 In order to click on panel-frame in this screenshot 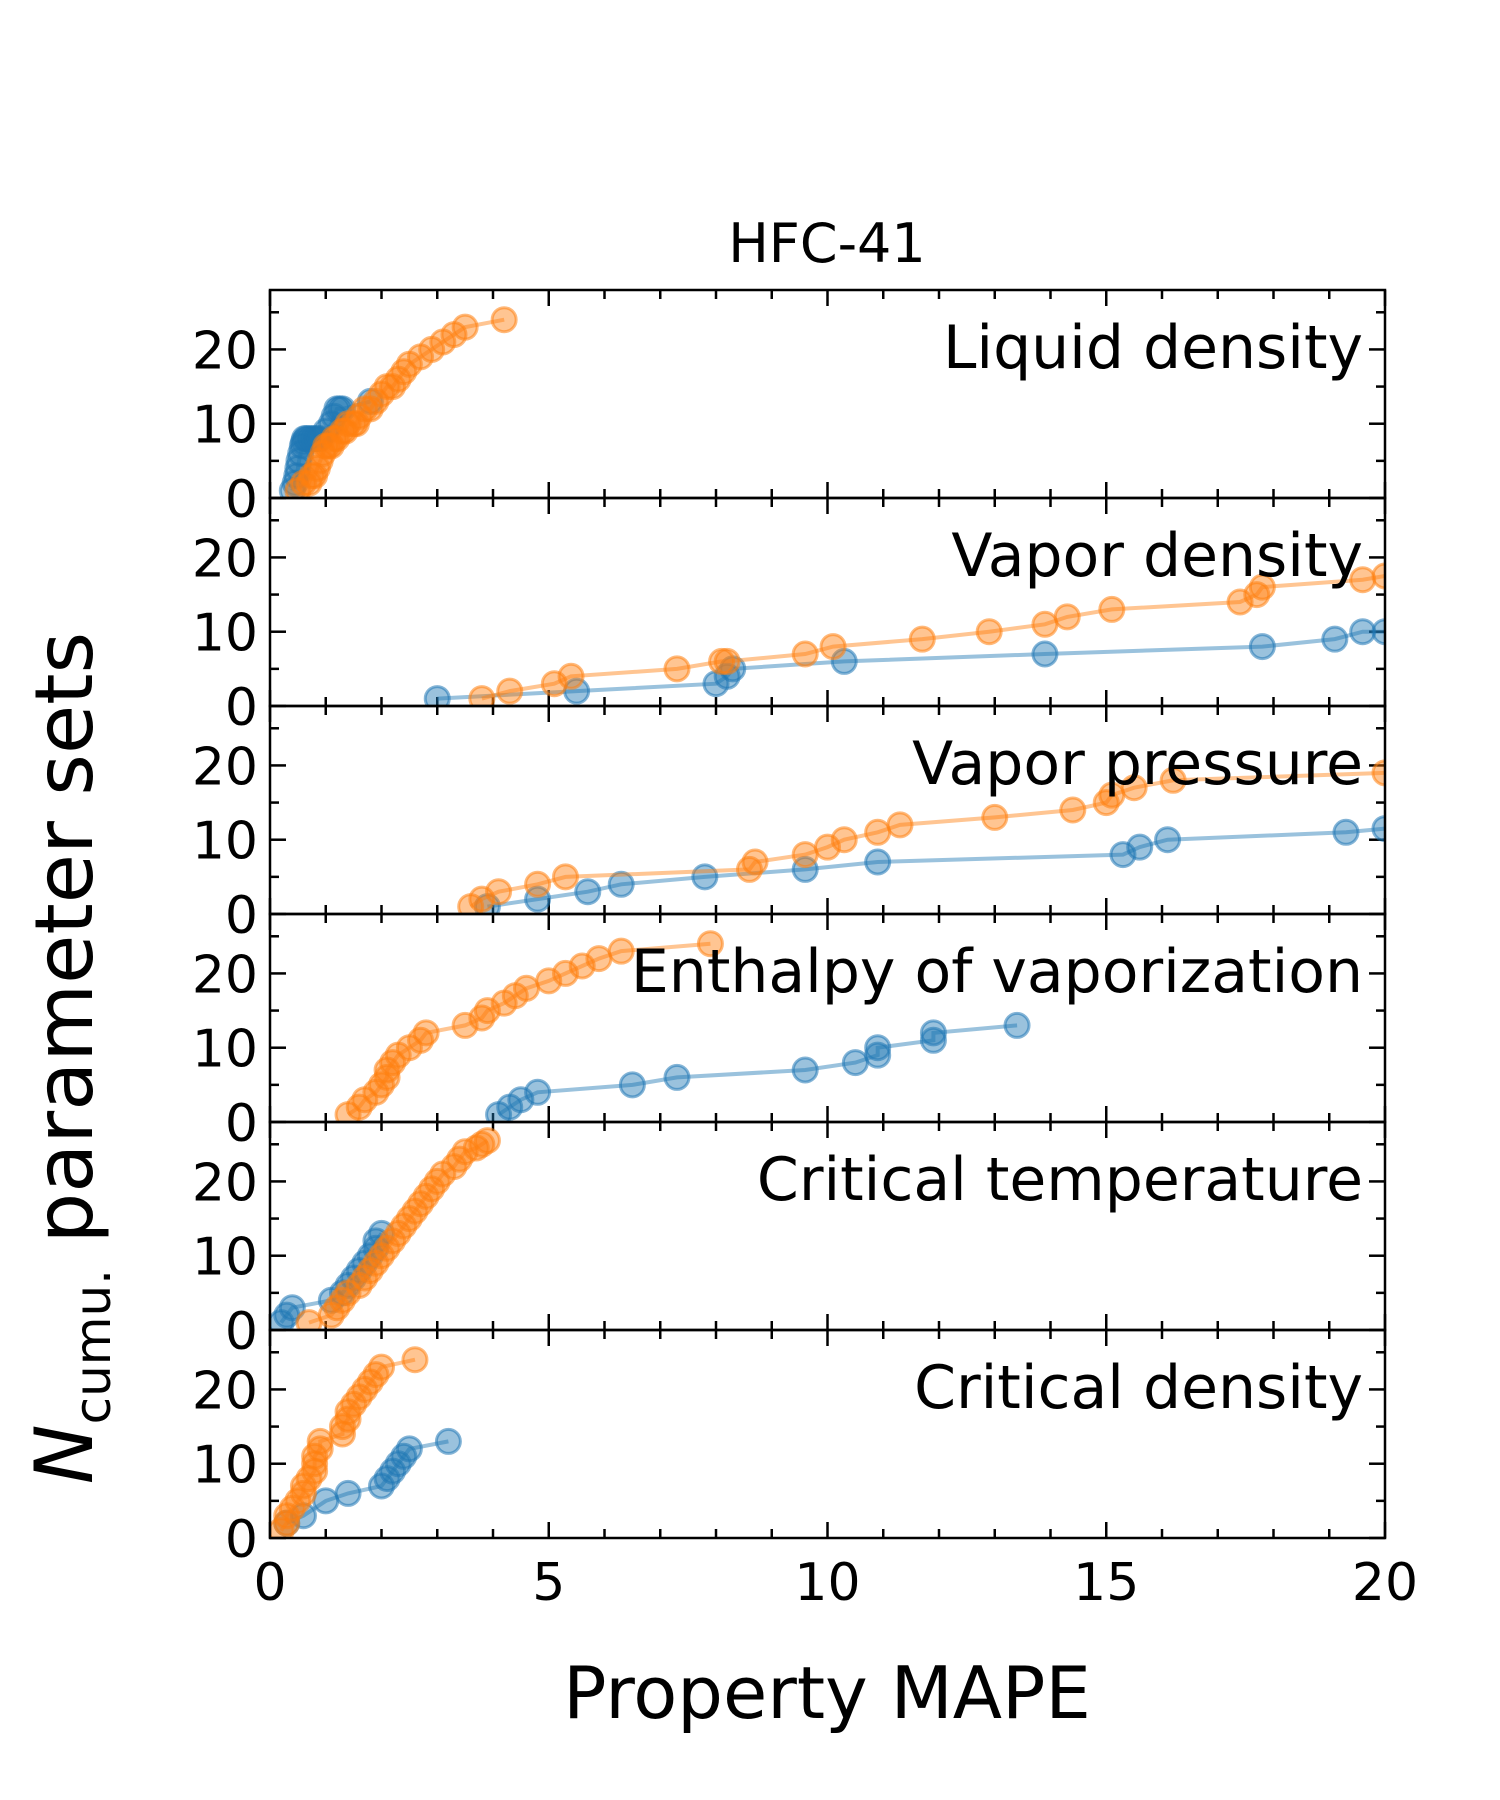, I will do `click(827, 1434)`.